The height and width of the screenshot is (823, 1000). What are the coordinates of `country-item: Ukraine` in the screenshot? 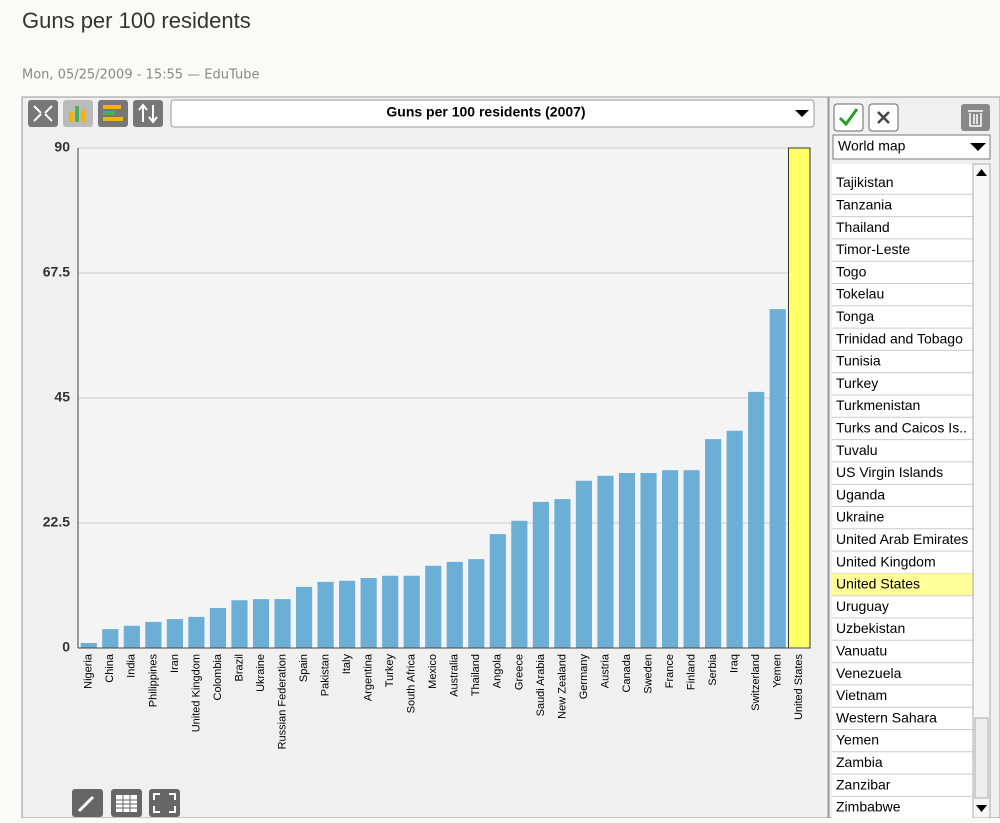 It's located at (860, 517).